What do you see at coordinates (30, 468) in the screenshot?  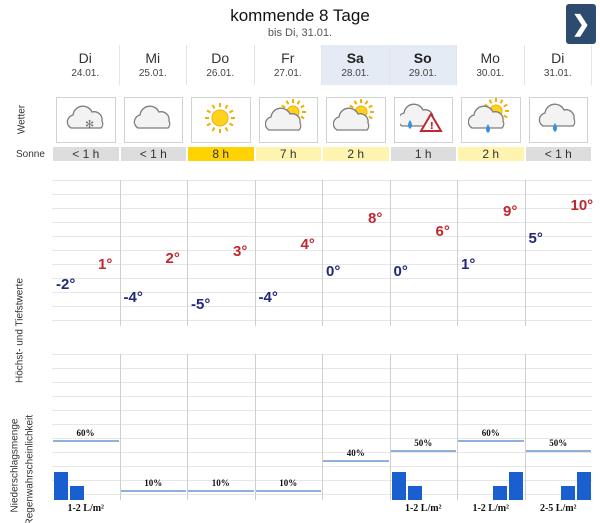 I see `precip-prob-row-label: Regenwahrscheinlichkeit` at bounding box center [30, 468].